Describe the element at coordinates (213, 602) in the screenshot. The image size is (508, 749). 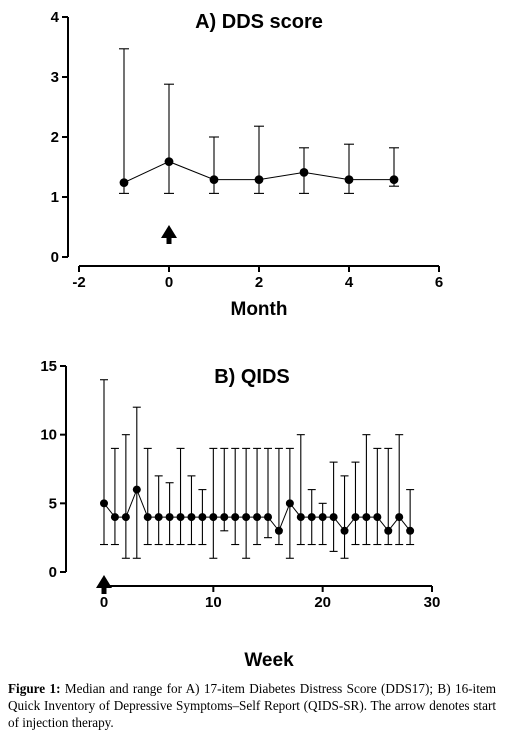
I see `x-tick-label: 10` at that location.